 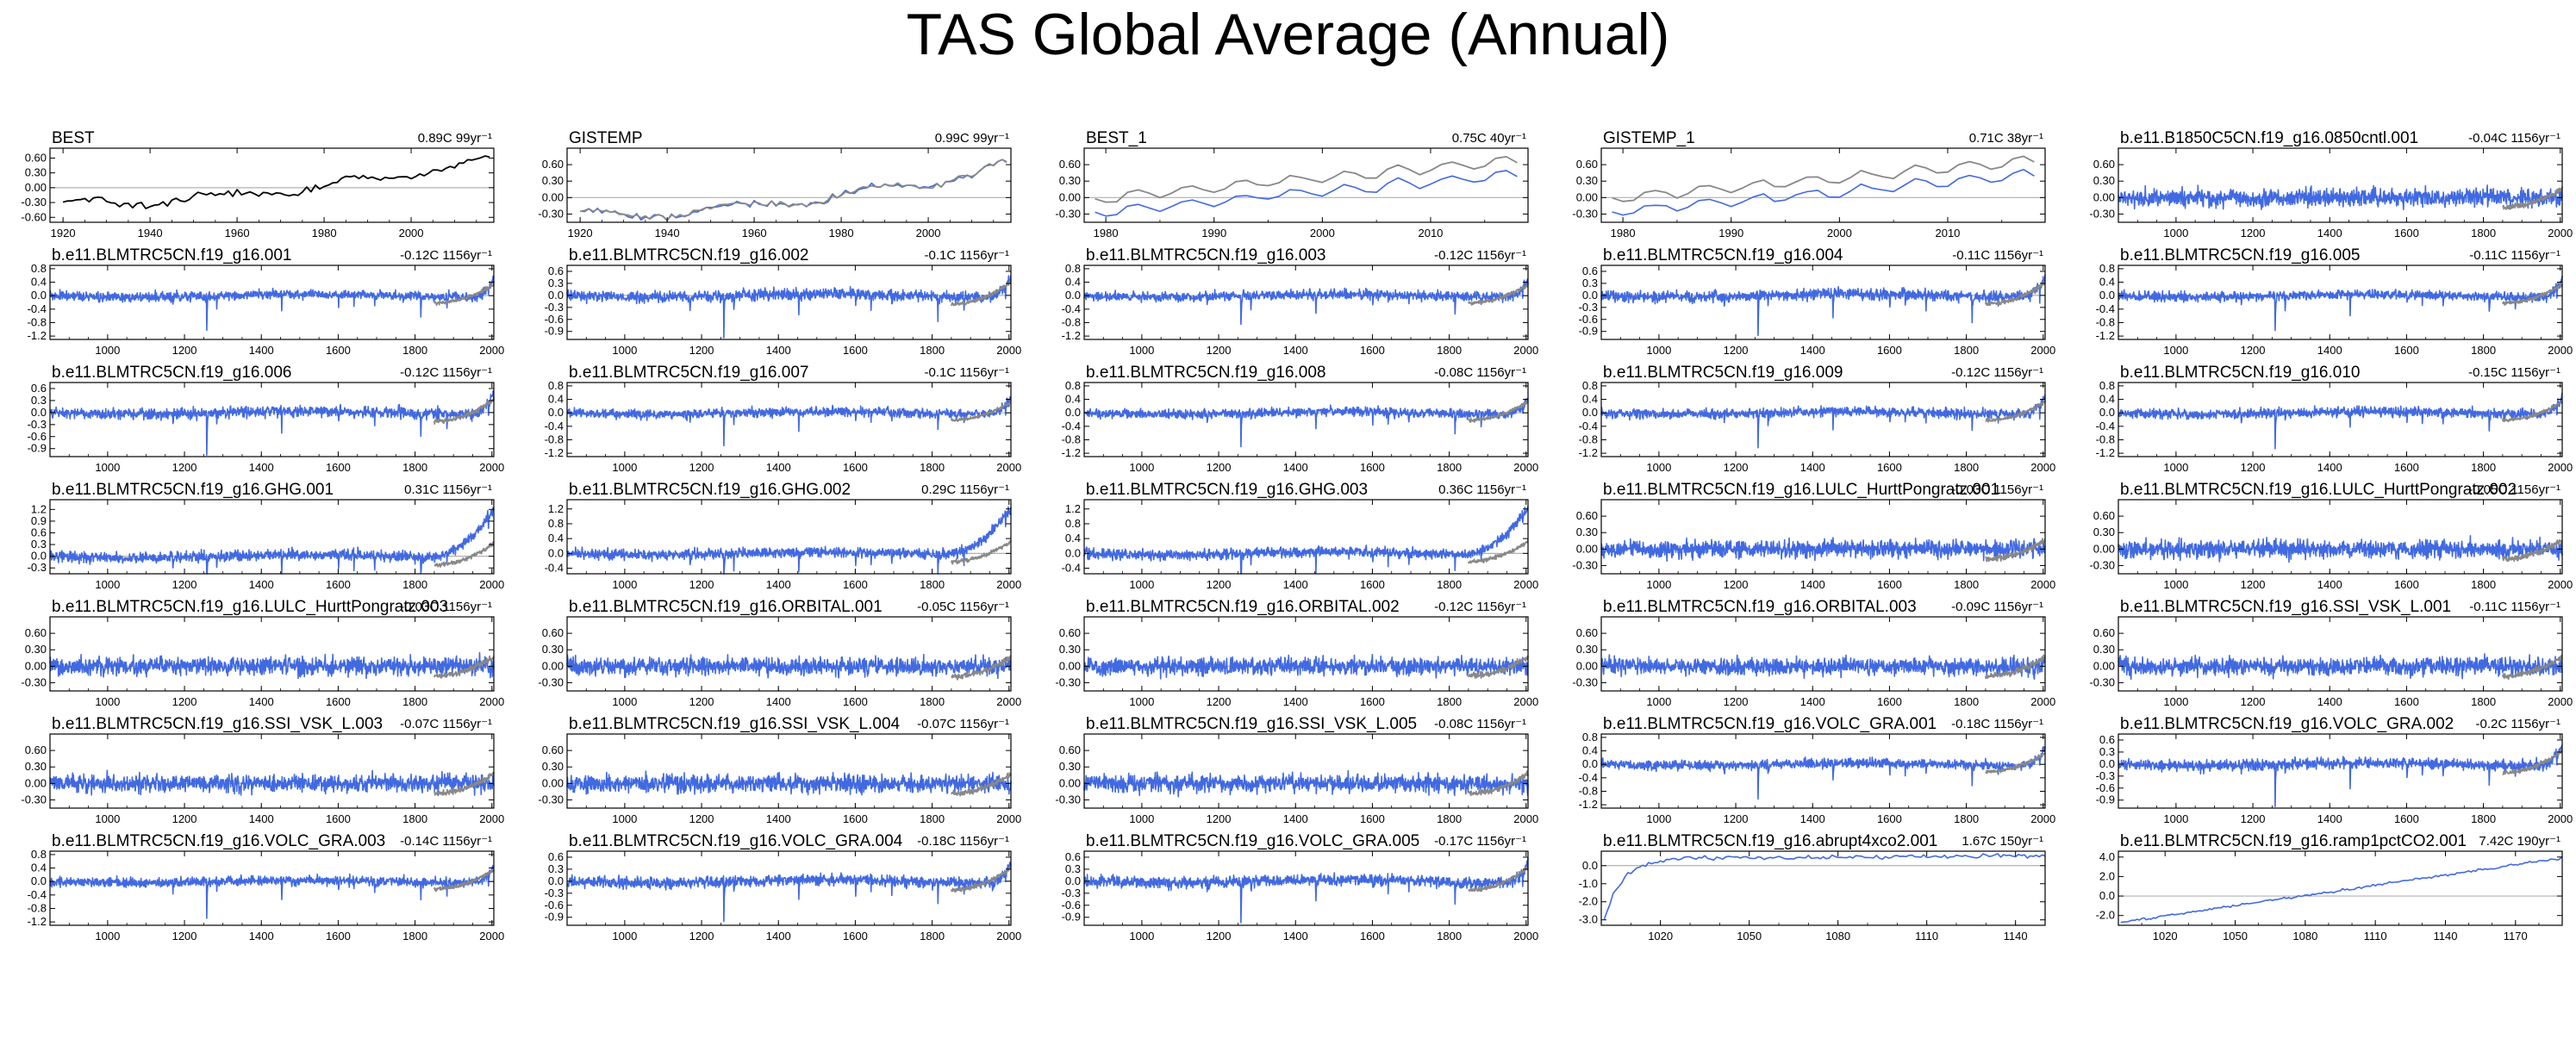 What do you see at coordinates (171, 373) in the screenshot?
I see `panel-title: b.e11.BLMTRC5CN.f19_g16.006` at bounding box center [171, 373].